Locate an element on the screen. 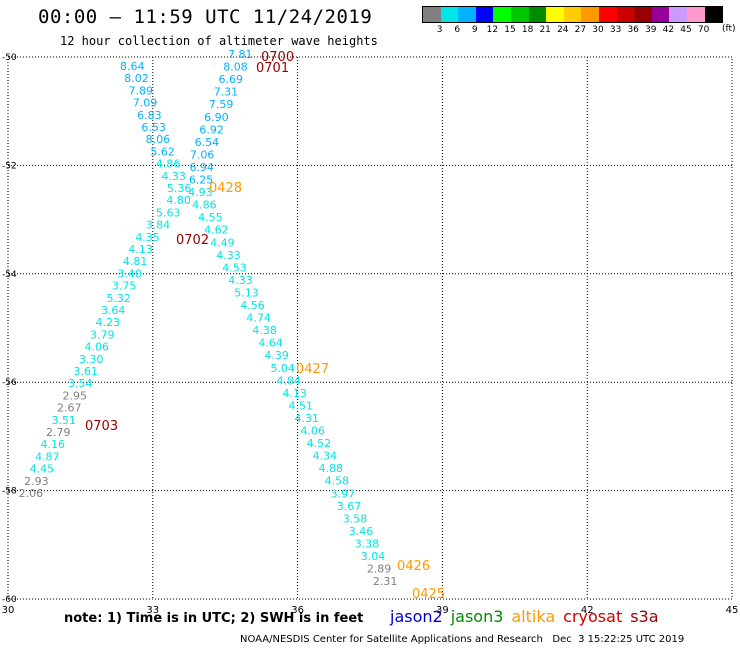  swh-value: 3.58 is located at coordinates (355, 518).